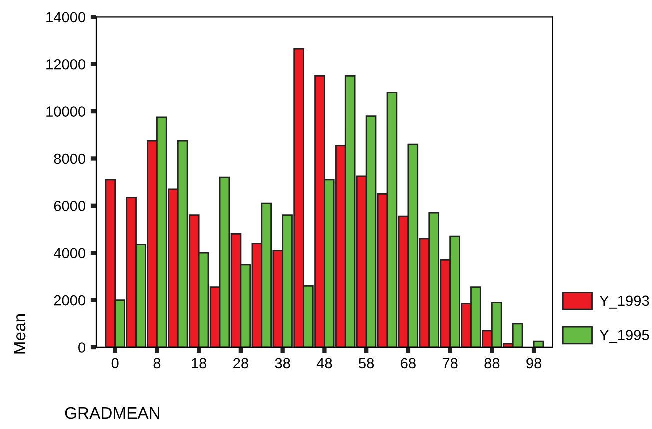 This screenshot has width=652, height=429. Describe the element at coordinates (70, 159) in the screenshot. I see `y-tick-label: 8000` at that location.